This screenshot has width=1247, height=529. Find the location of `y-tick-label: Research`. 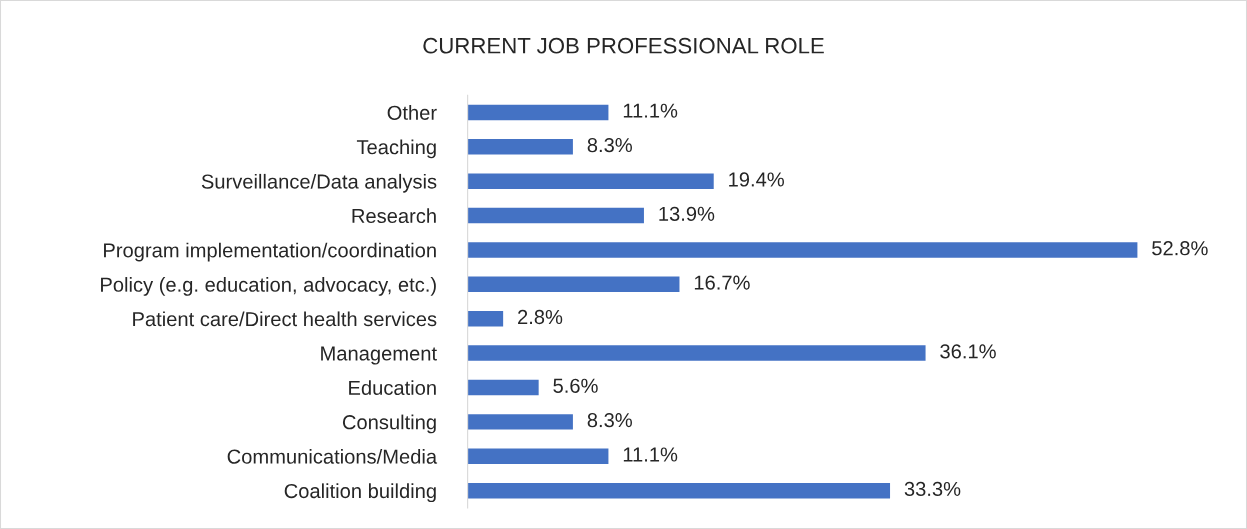

y-tick-label: Research is located at coordinates (394, 216).